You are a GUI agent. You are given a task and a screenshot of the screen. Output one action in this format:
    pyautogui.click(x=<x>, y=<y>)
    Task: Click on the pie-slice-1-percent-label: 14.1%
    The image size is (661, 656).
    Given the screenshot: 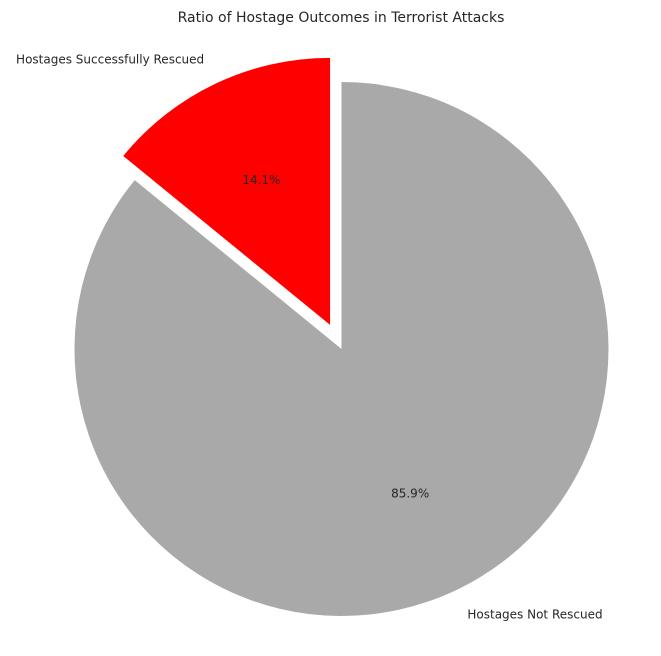 What is the action you would take?
    pyautogui.click(x=261, y=180)
    